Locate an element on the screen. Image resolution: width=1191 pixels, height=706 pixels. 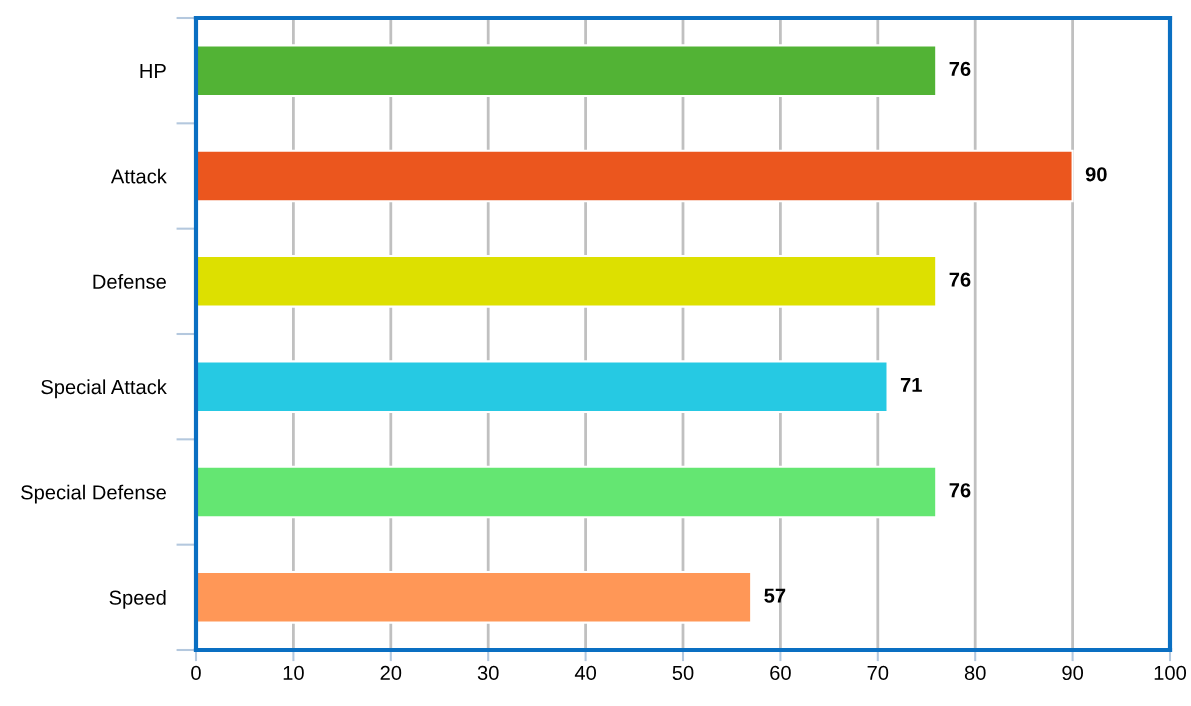
x-tick-label: 0 is located at coordinates (196, 673).